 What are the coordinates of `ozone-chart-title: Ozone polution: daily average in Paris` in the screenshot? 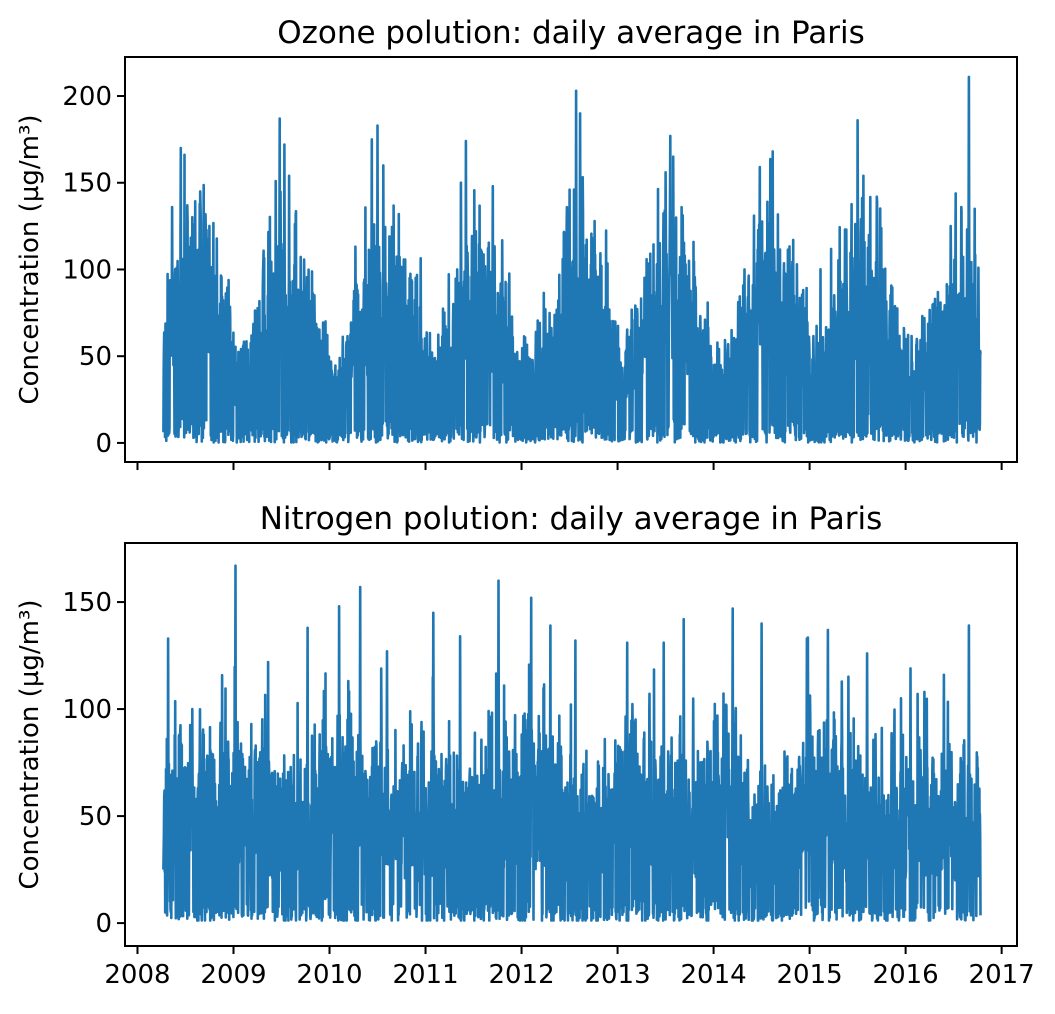 It's located at (571, 33).